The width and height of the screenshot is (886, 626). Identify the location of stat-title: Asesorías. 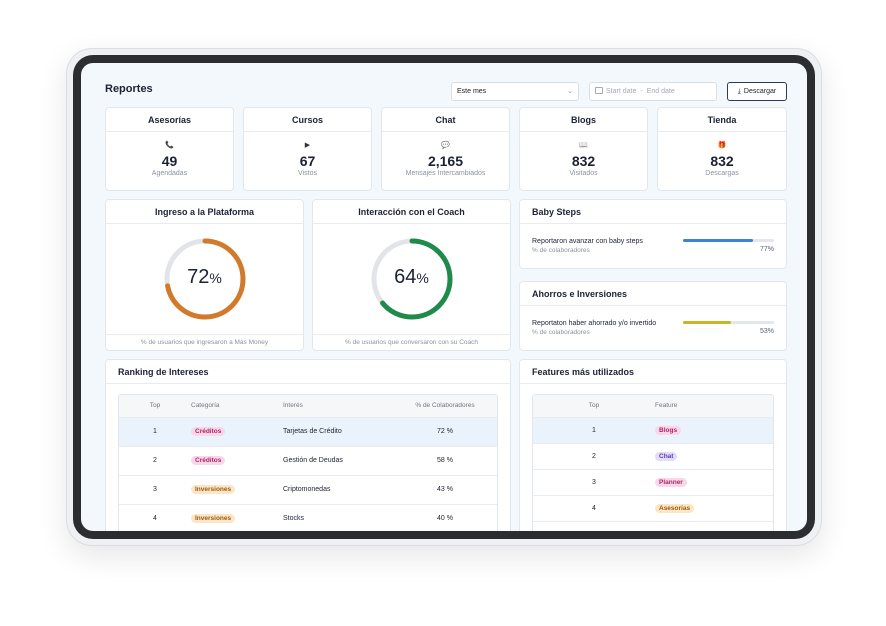
(169, 120).